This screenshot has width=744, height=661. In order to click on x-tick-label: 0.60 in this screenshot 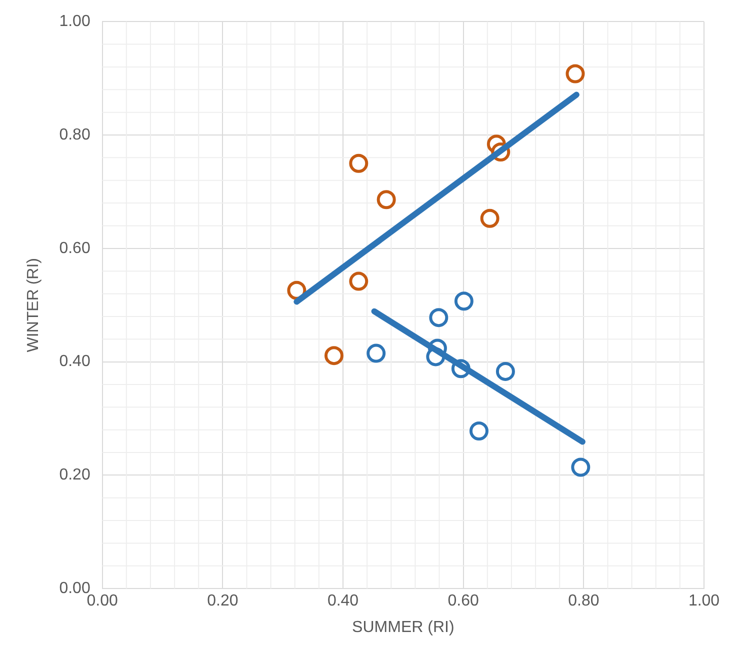, I will do `click(464, 601)`.